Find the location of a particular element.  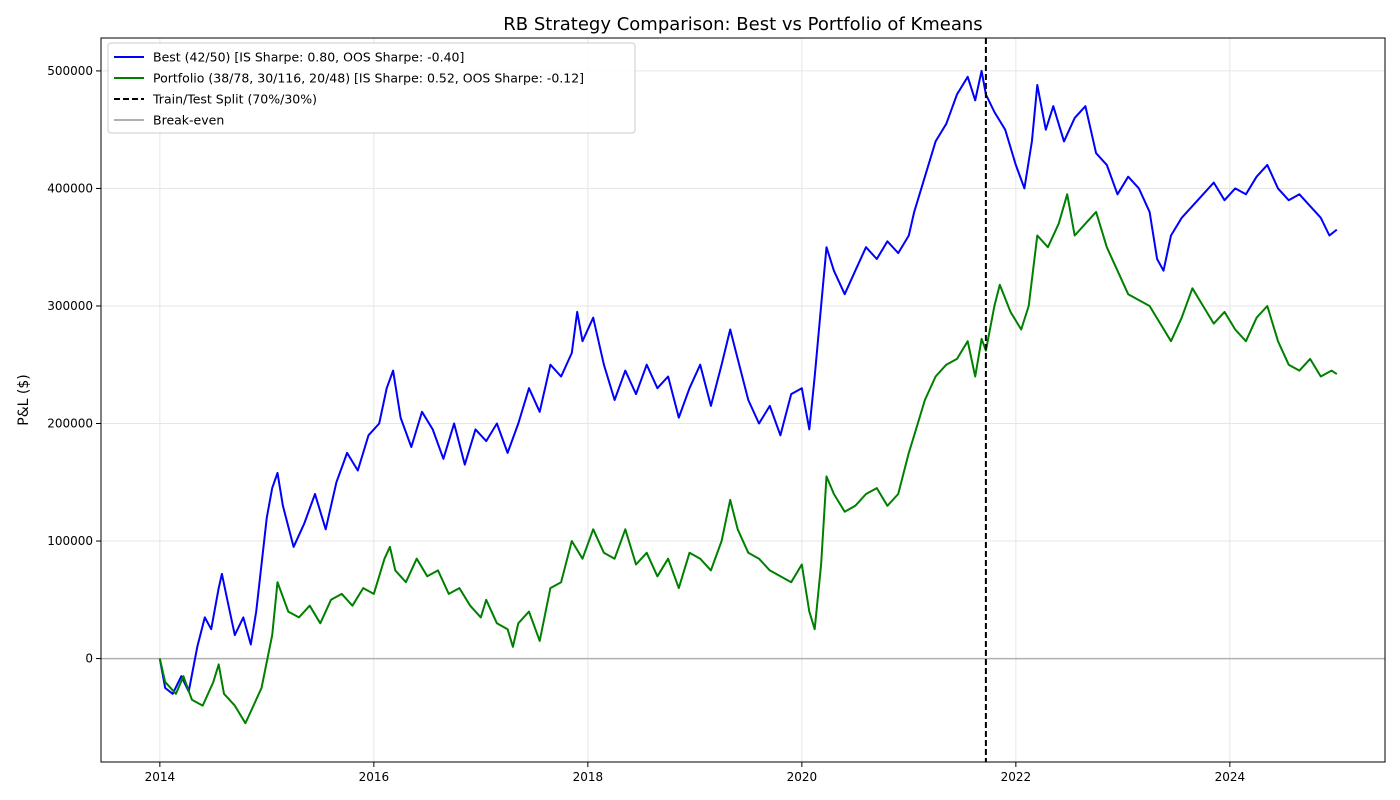

x-tick-label: 2024 is located at coordinates (1230, 777).